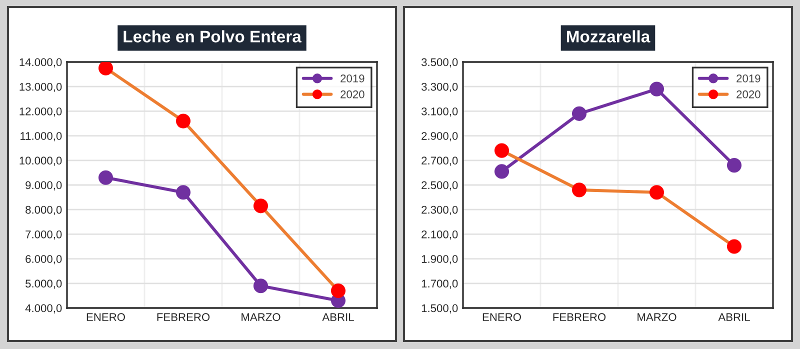 Image resolution: width=800 pixels, height=349 pixels. What do you see at coordinates (44, 185) in the screenshot?
I see `y-tick-label: 9.000,0` at bounding box center [44, 185].